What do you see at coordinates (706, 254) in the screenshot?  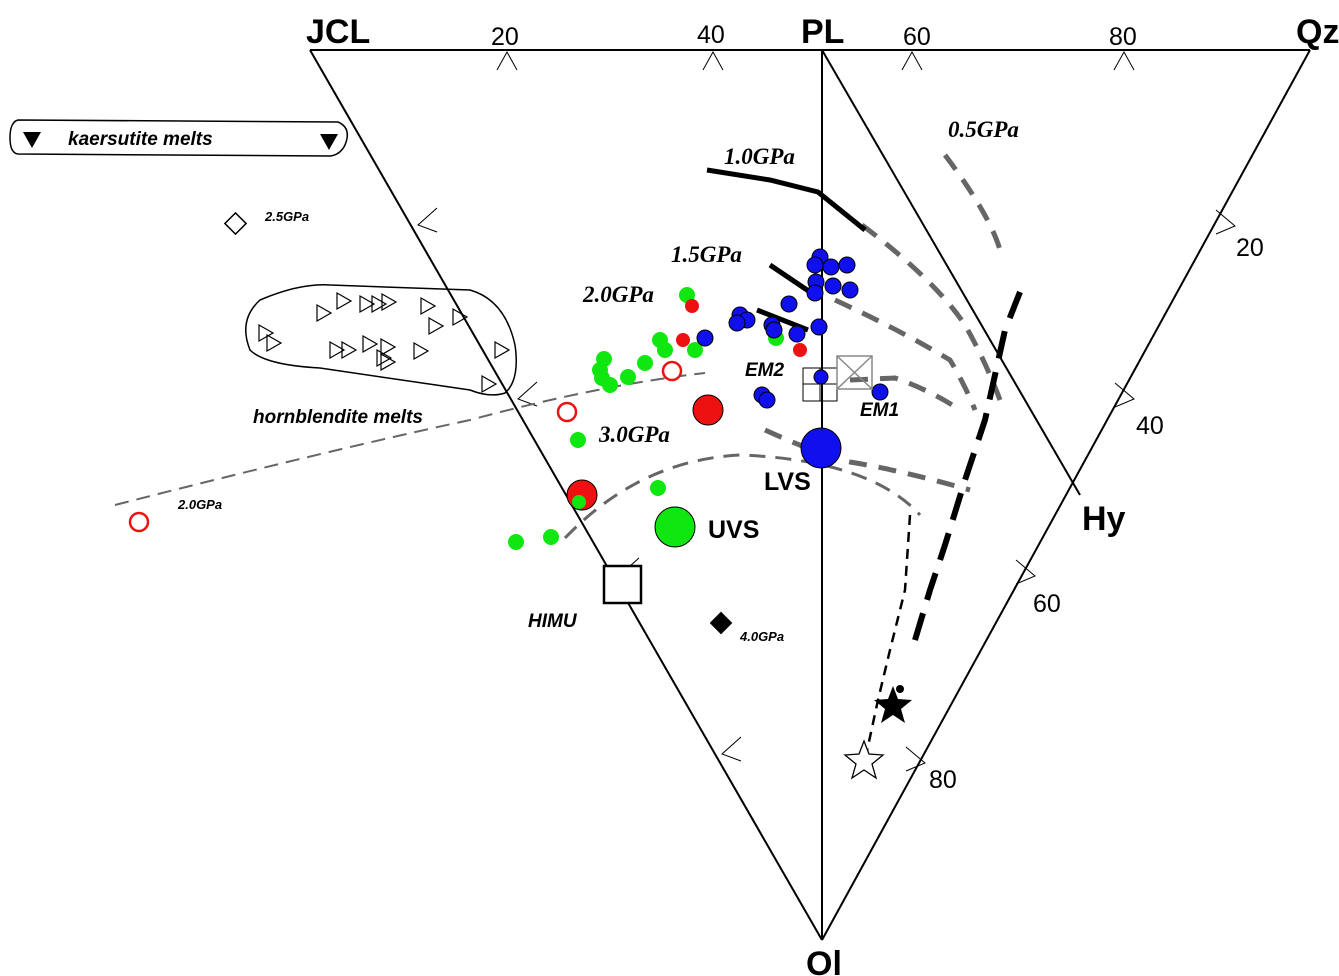 I see `label-1-5GPa: 1.5GPa` at bounding box center [706, 254].